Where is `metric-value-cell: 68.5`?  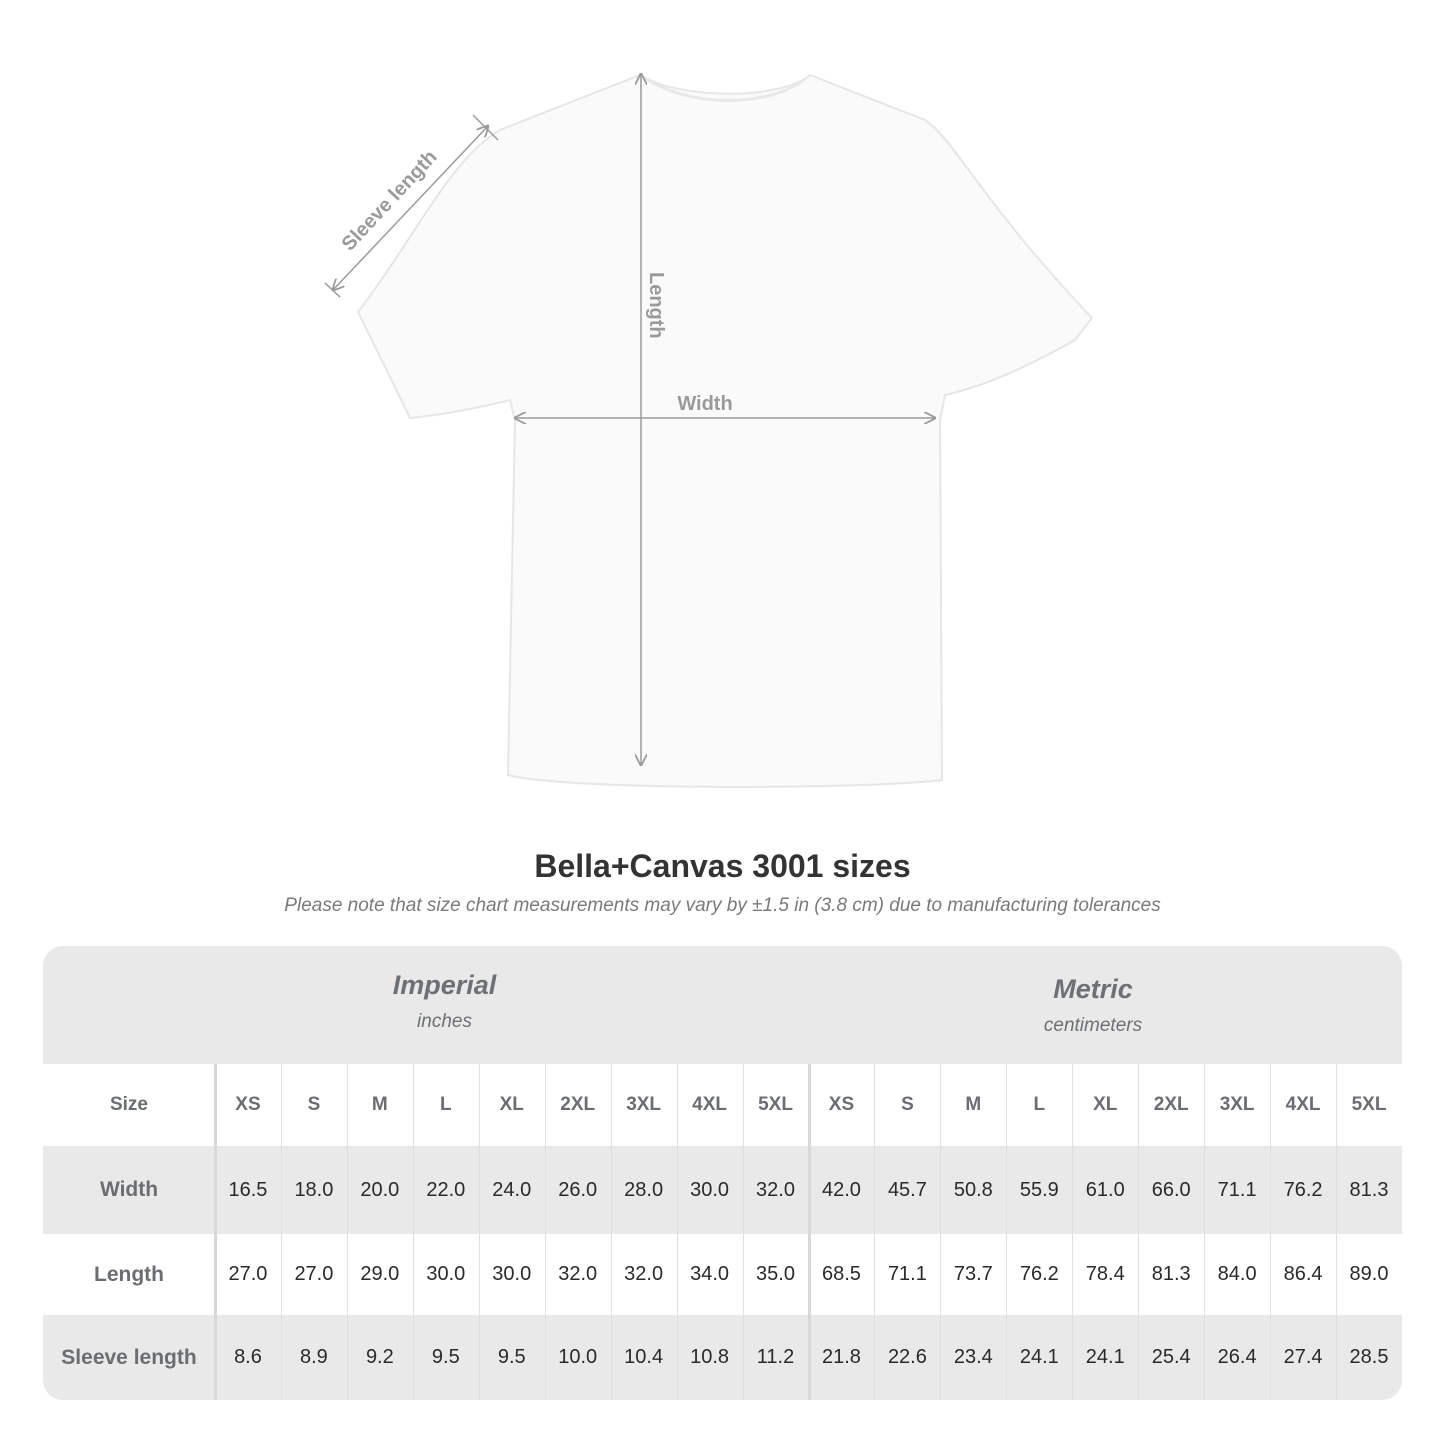
metric-value-cell: 68.5 is located at coordinates (841, 1274).